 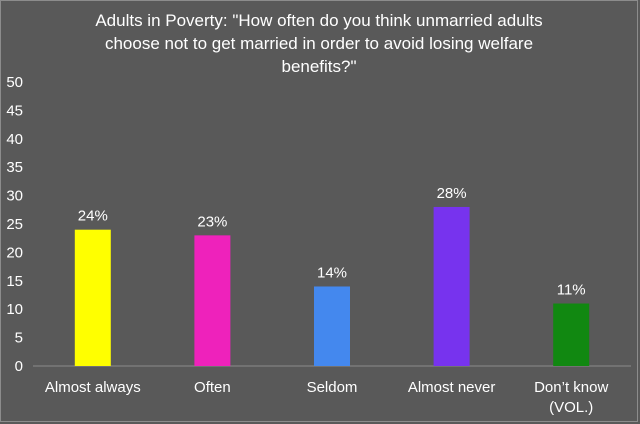 What do you see at coordinates (14, 139) in the screenshot?
I see `y-tick-label: 40` at bounding box center [14, 139].